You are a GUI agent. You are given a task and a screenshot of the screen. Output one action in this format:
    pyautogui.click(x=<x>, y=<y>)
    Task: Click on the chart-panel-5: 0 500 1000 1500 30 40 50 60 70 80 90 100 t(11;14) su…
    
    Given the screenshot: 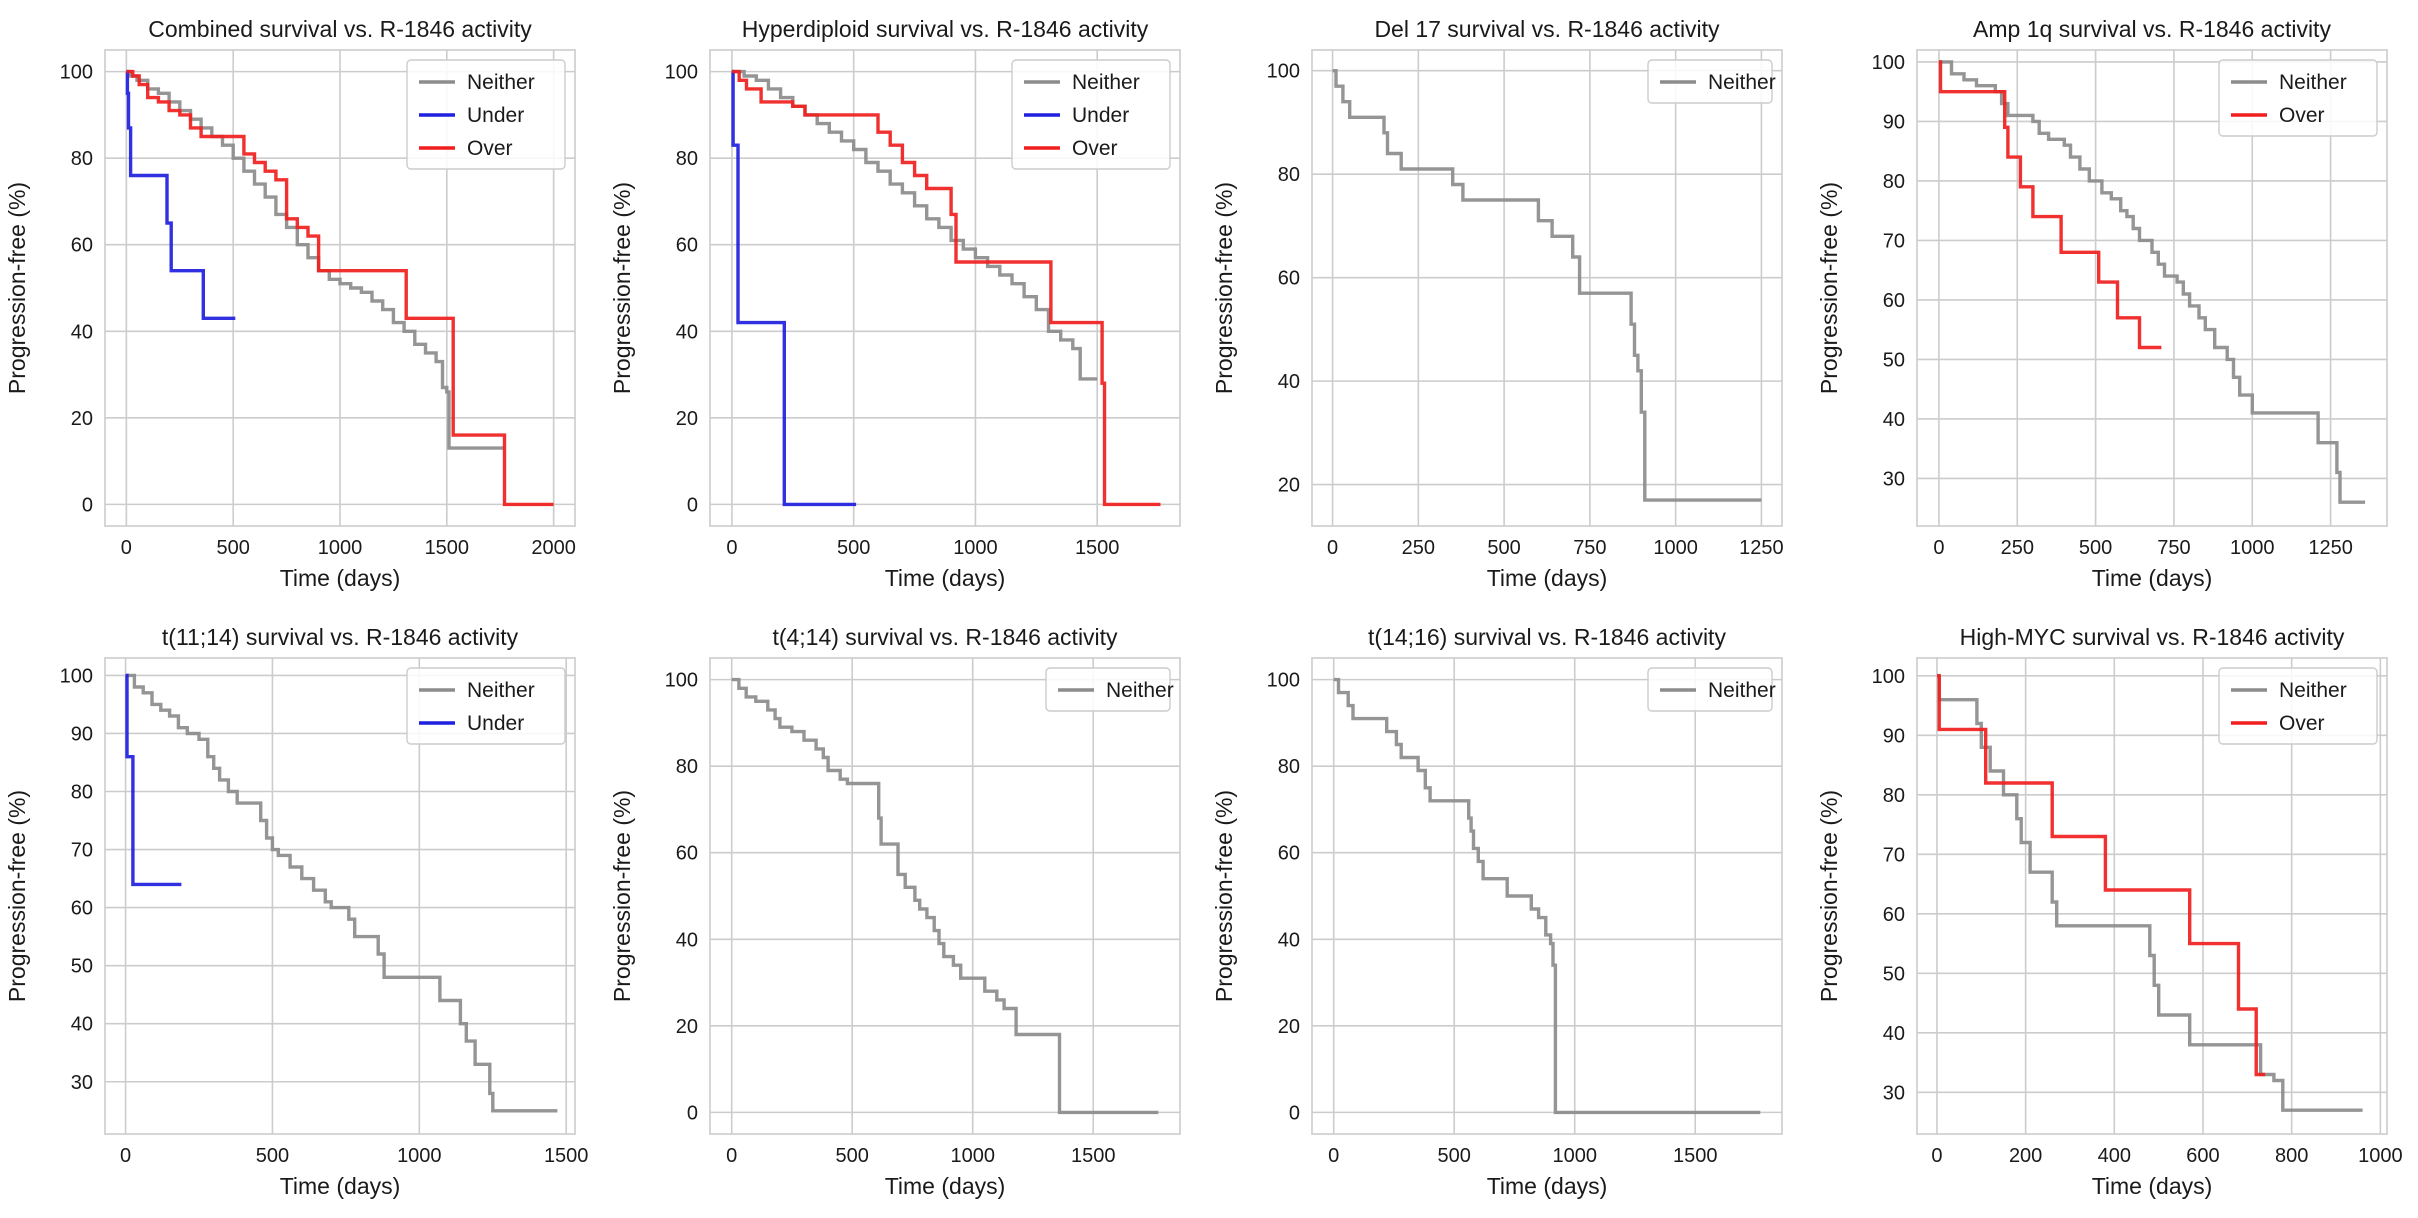 What is the action you would take?
    pyautogui.click(x=296, y=911)
    